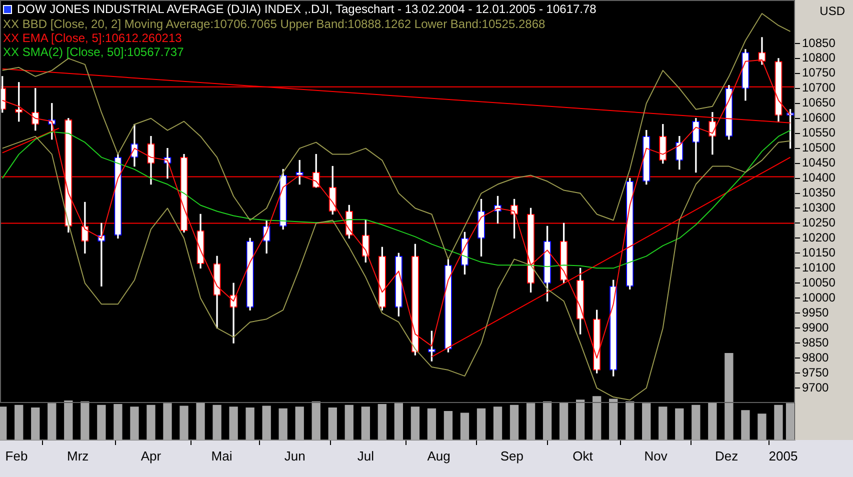  What do you see at coordinates (438, 456) in the screenshot?
I see `x-tick-label: Aug` at bounding box center [438, 456].